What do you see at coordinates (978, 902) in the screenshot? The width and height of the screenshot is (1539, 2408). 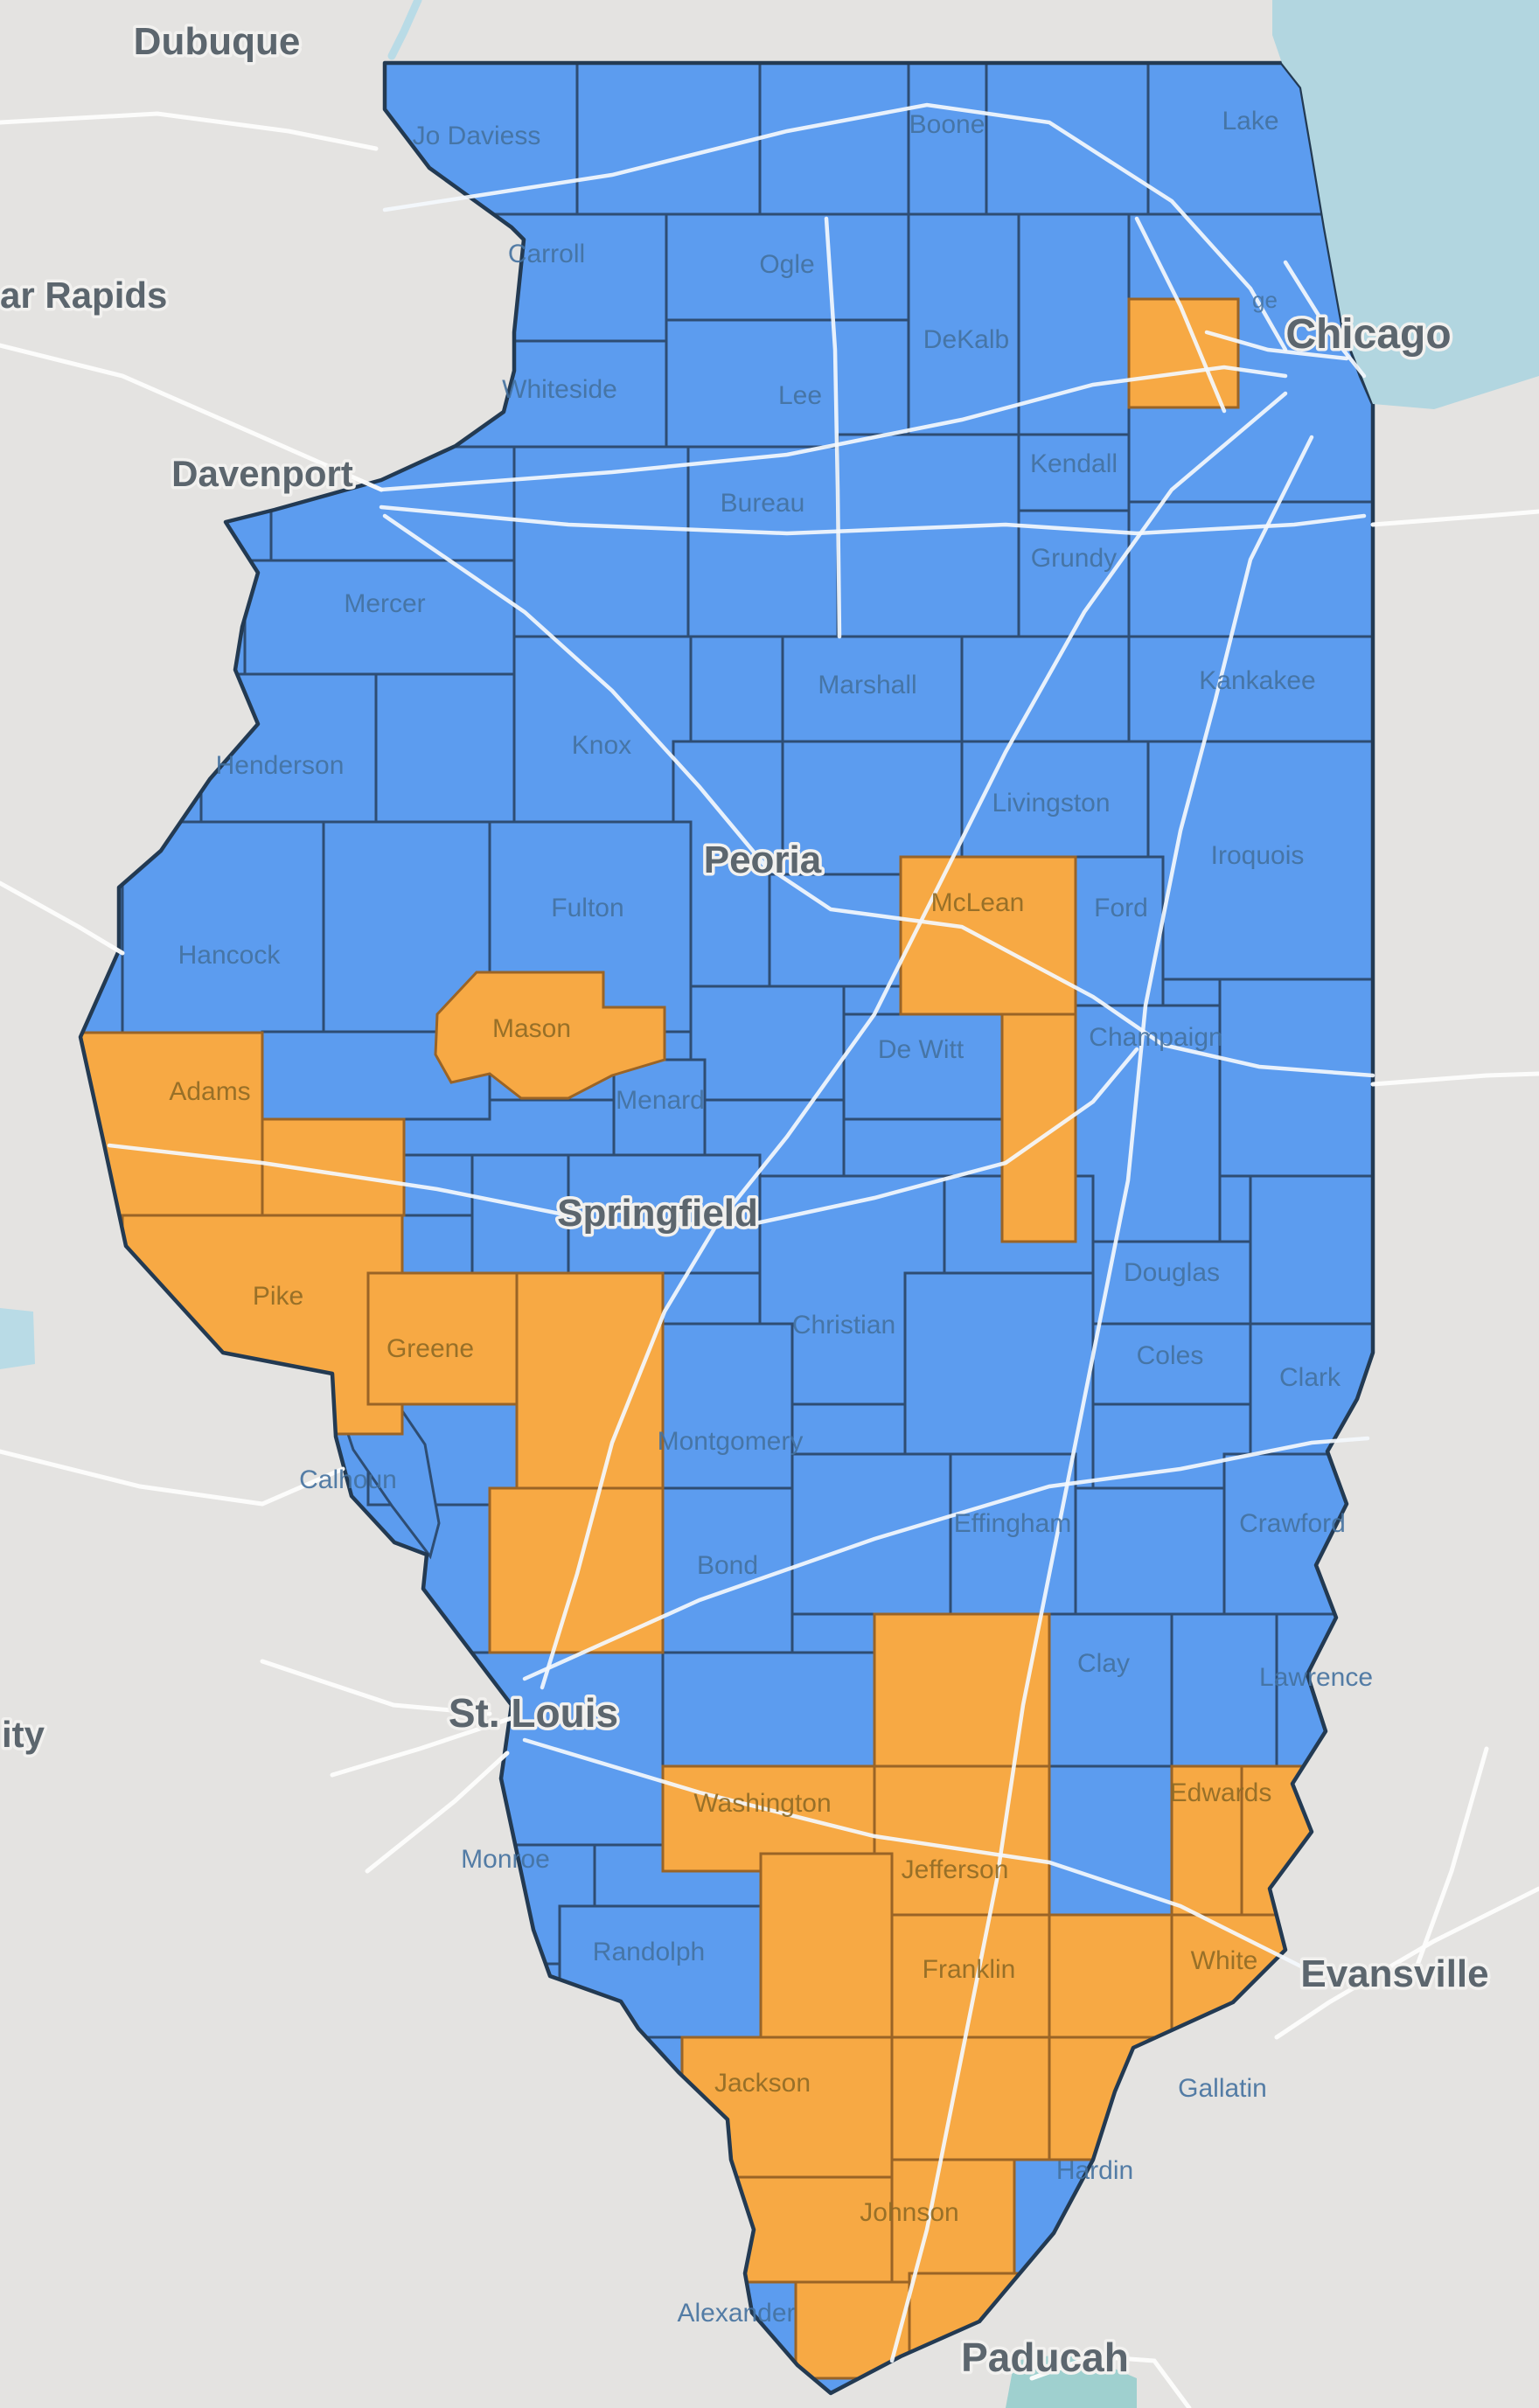 I see `county-label-mclean: McLean` at bounding box center [978, 902].